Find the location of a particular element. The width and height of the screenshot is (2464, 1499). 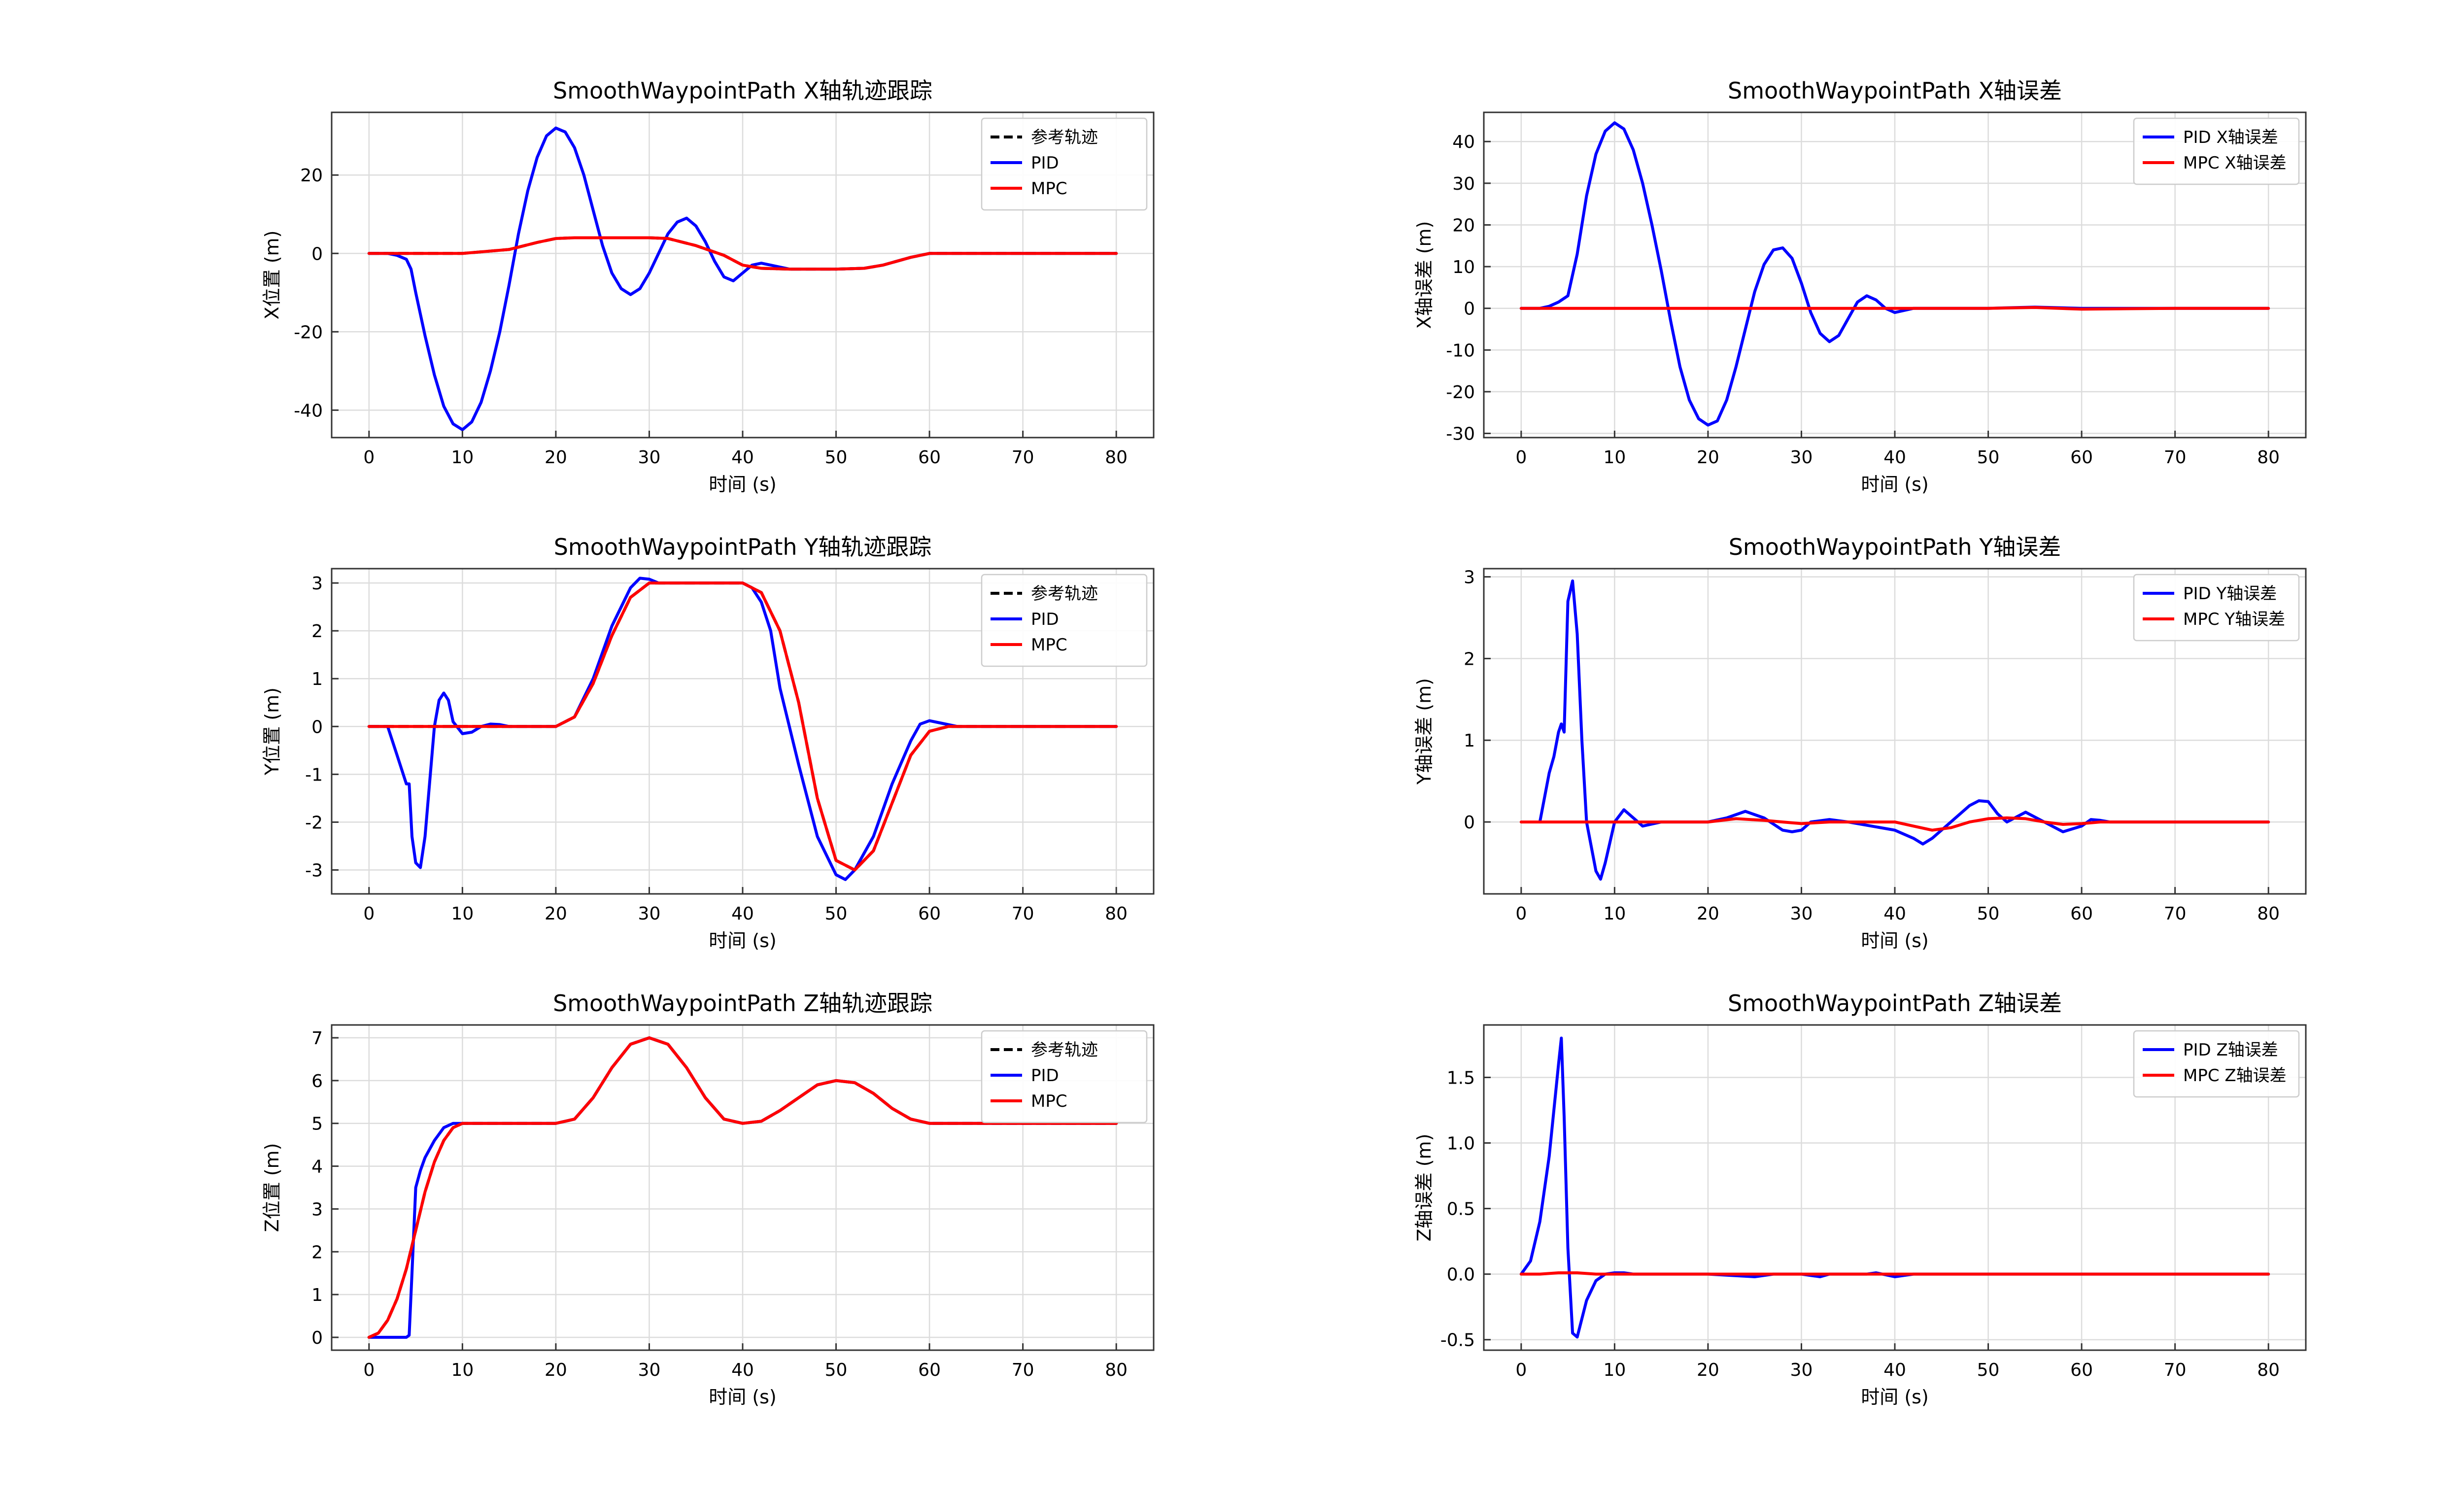

chart-title: SmoothWaypointPath Z轴轨迹跟踪 is located at coordinates (742, 1004).